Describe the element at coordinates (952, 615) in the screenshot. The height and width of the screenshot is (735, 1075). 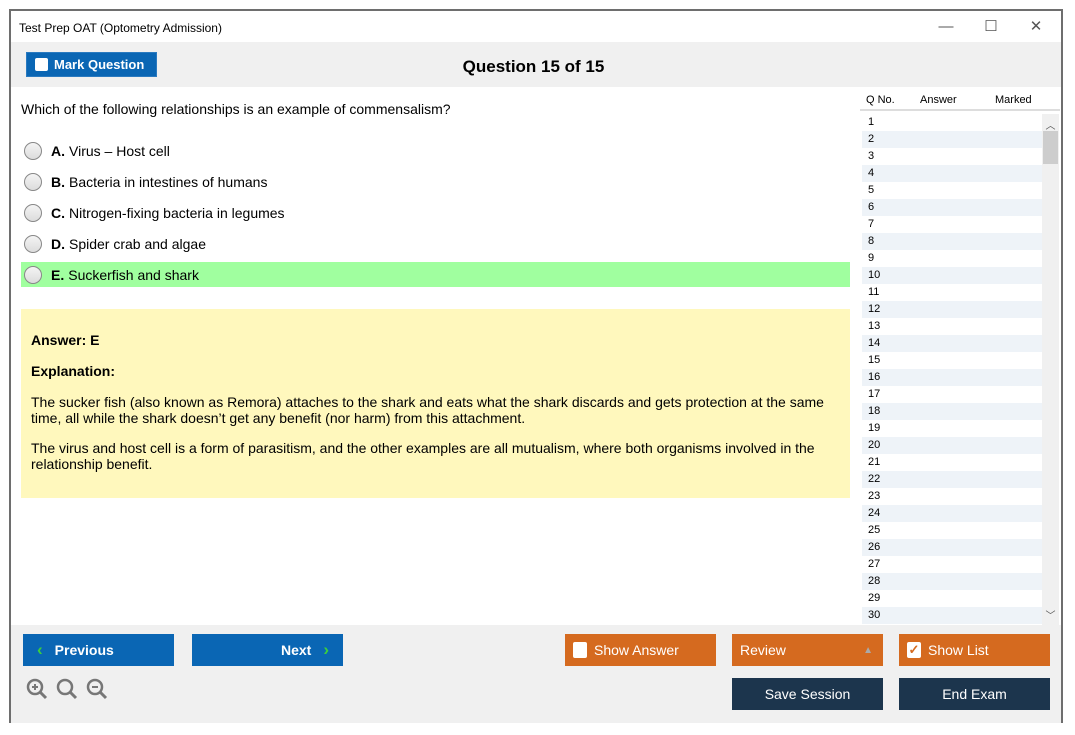
I see `question-list-row: 30` at that location.